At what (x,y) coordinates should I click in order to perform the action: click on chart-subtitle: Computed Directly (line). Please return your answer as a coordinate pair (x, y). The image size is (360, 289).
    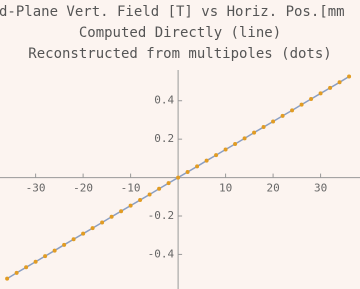
    Looking at the image, I should click on (180, 33).